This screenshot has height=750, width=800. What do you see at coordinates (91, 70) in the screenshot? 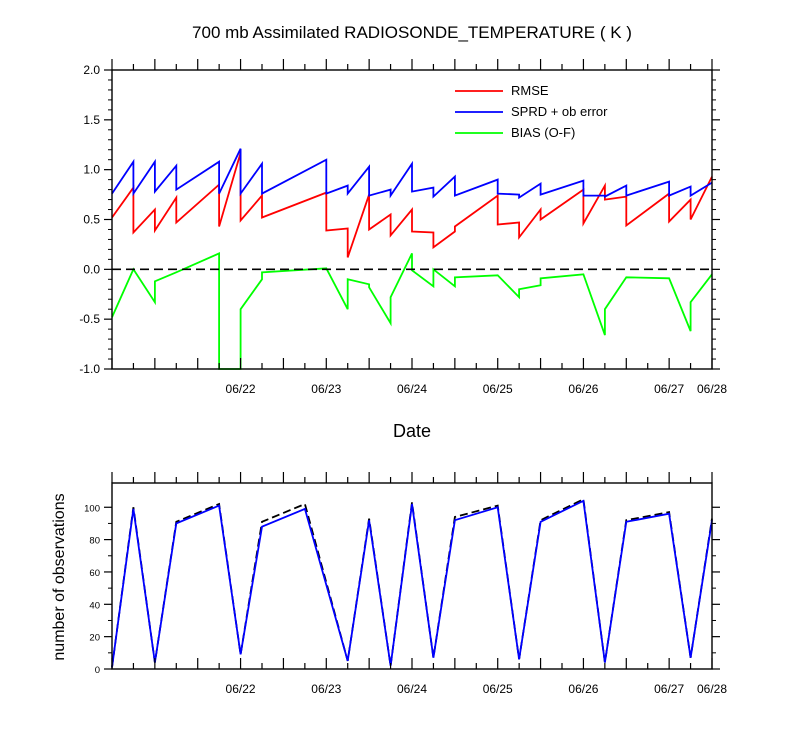
I see `y-tick-label: 2.0` at bounding box center [91, 70].